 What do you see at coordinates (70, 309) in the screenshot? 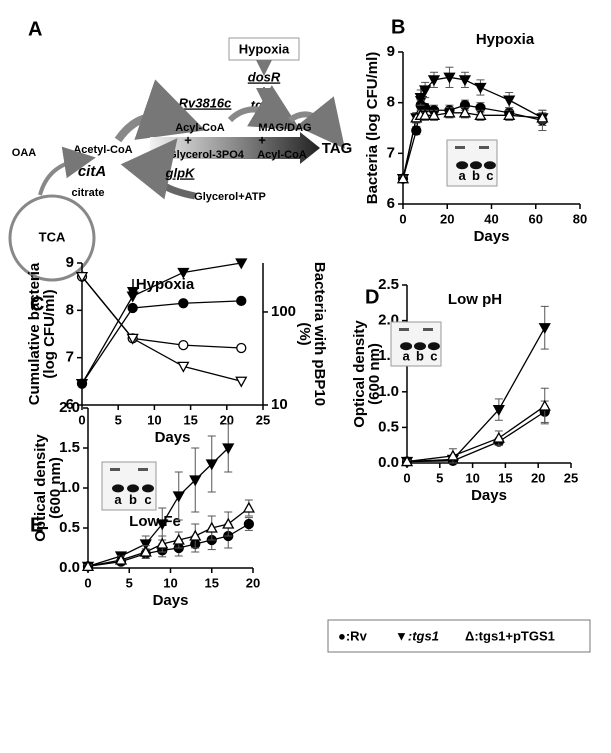
I see `y-tick-label: 8` at bounding box center [70, 309].